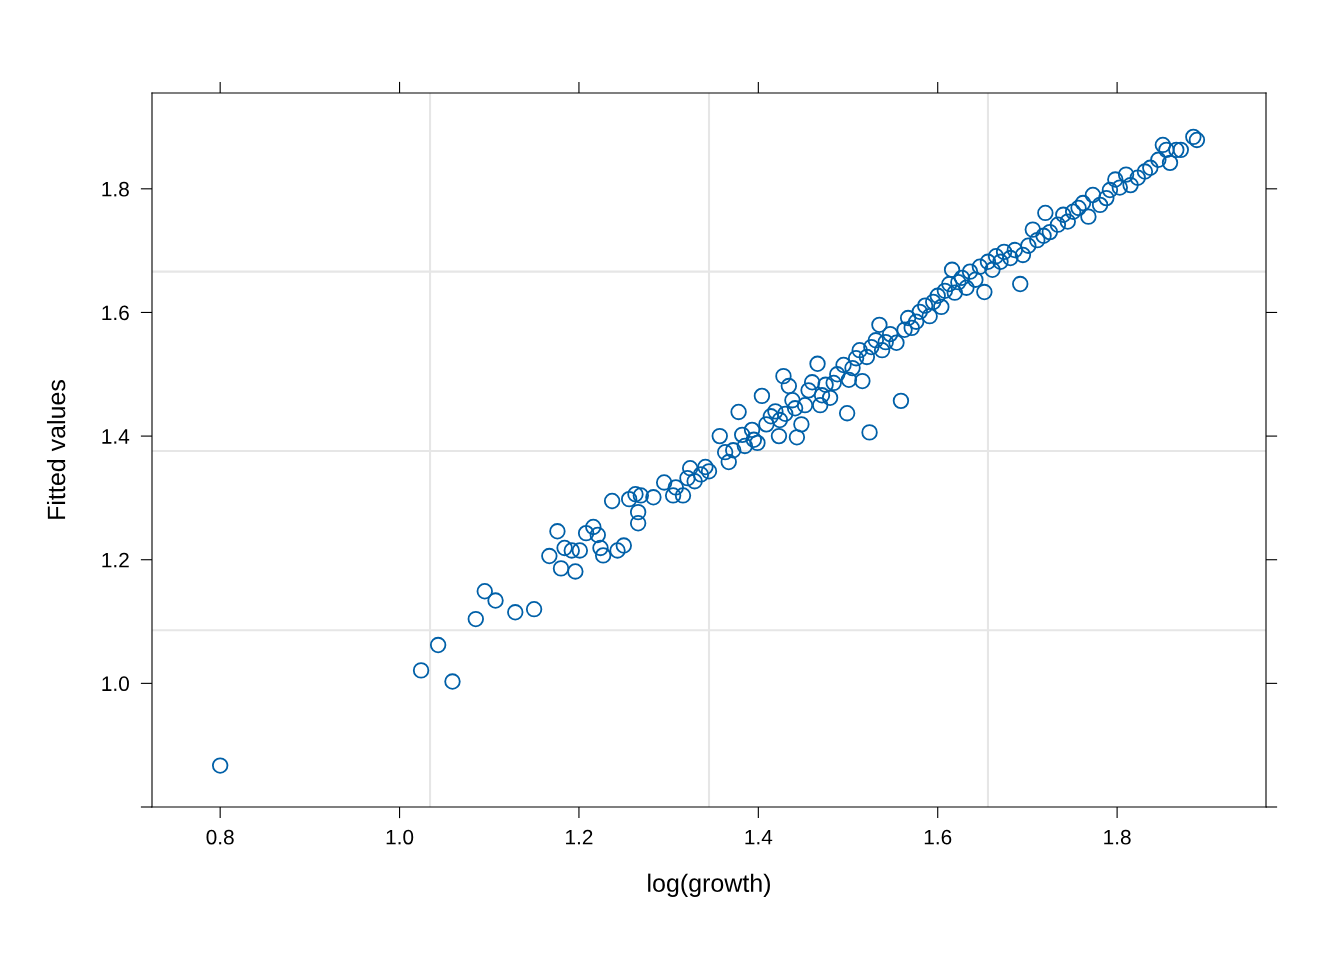 Image resolution: width=1344 pixels, height=960 pixels. I want to click on x-axis-title: log(growth), so click(709, 885).